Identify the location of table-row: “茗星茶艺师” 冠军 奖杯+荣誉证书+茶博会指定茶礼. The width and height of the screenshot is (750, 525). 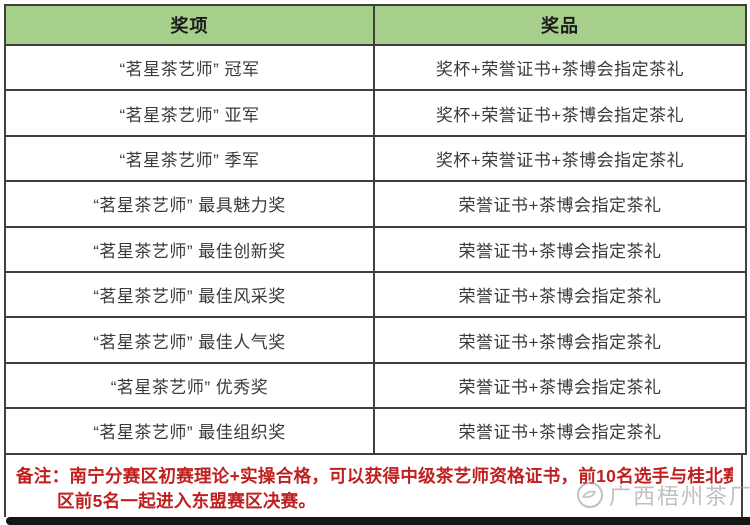
(375, 69).